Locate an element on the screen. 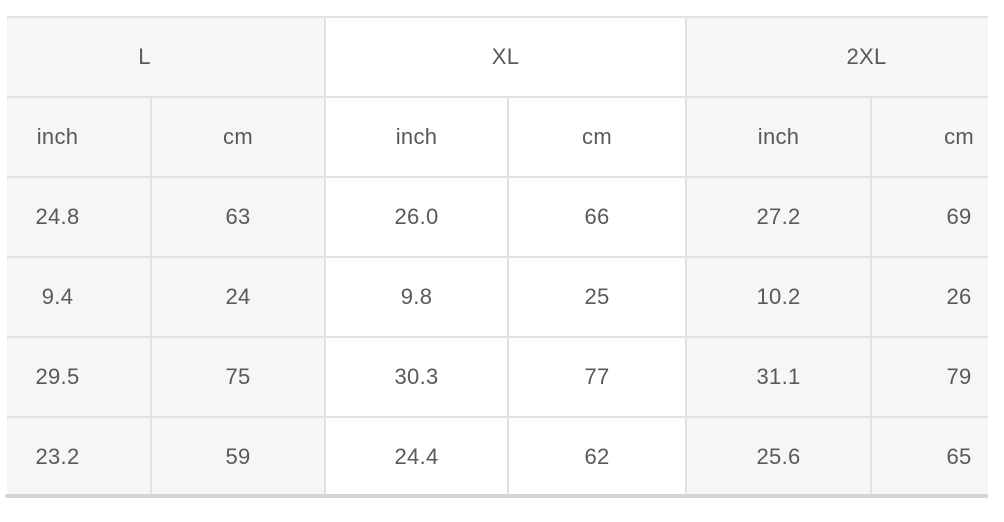 This screenshot has height=522, width=1004. measurement-cell: 25 is located at coordinates (597, 297).